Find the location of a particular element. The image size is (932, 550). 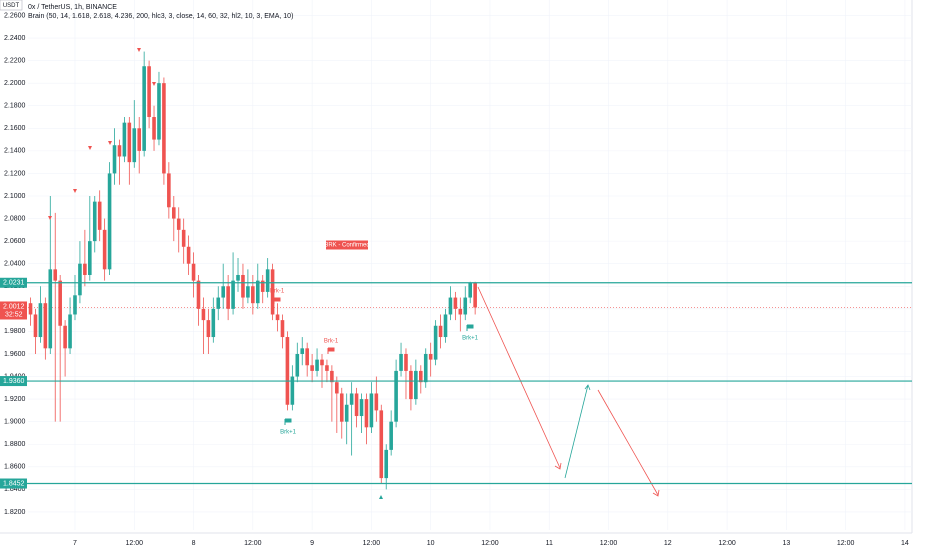

x-tick-label: 8 is located at coordinates (194, 543).